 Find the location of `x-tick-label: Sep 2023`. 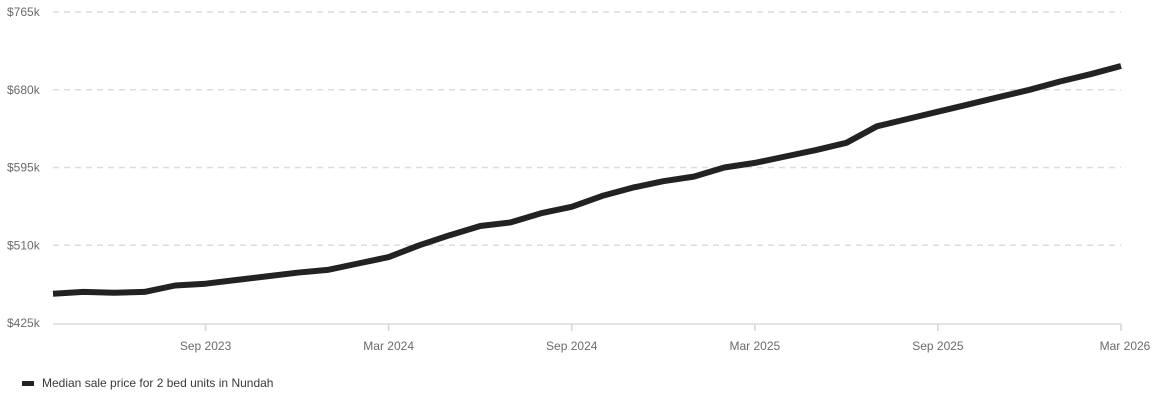

x-tick-label: Sep 2023 is located at coordinates (206, 346).